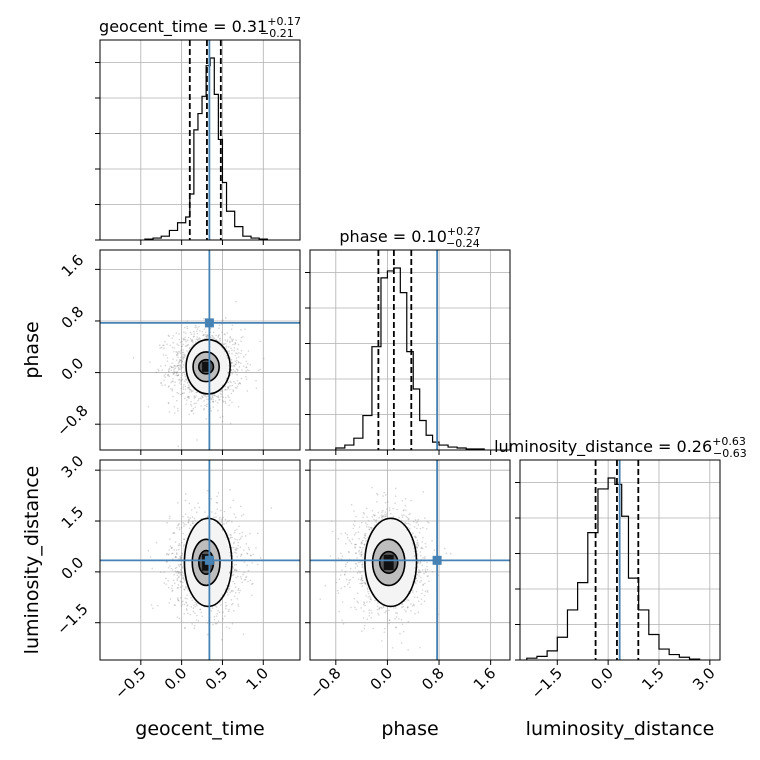 The width and height of the screenshot is (760, 760). I want to click on title-geocent-time-main: geocent_time = 0.31, so click(183, 27).